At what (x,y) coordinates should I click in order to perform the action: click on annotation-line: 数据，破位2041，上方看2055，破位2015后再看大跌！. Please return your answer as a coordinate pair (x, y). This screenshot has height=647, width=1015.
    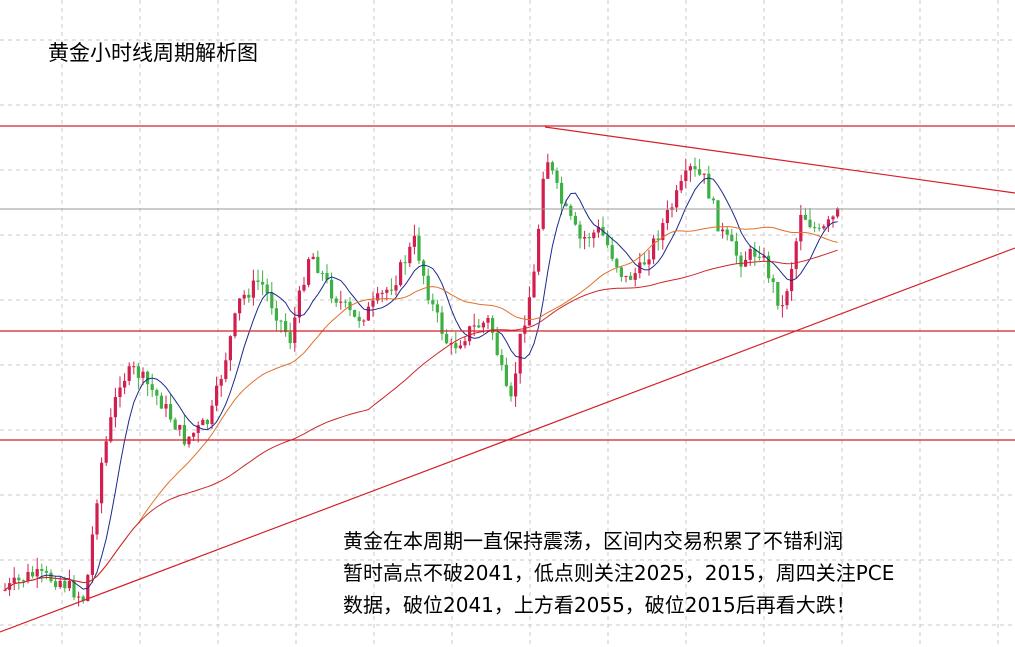
    Looking at the image, I should click on (599, 605).